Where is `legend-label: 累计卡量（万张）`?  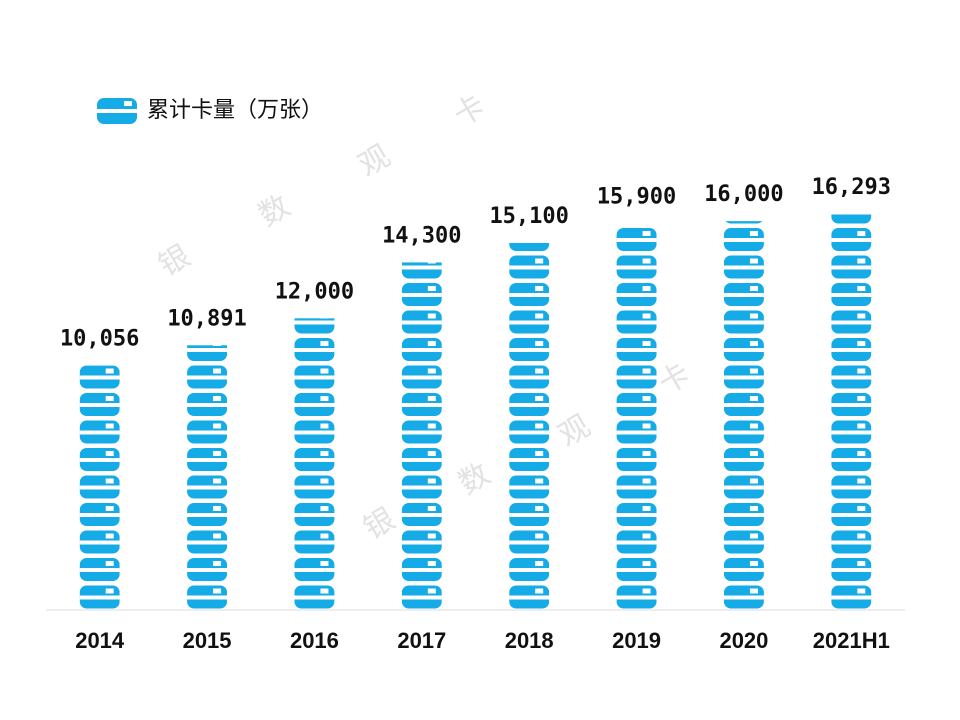
legend-label: 累计卡量（万张） is located at coordinates (235, 110).